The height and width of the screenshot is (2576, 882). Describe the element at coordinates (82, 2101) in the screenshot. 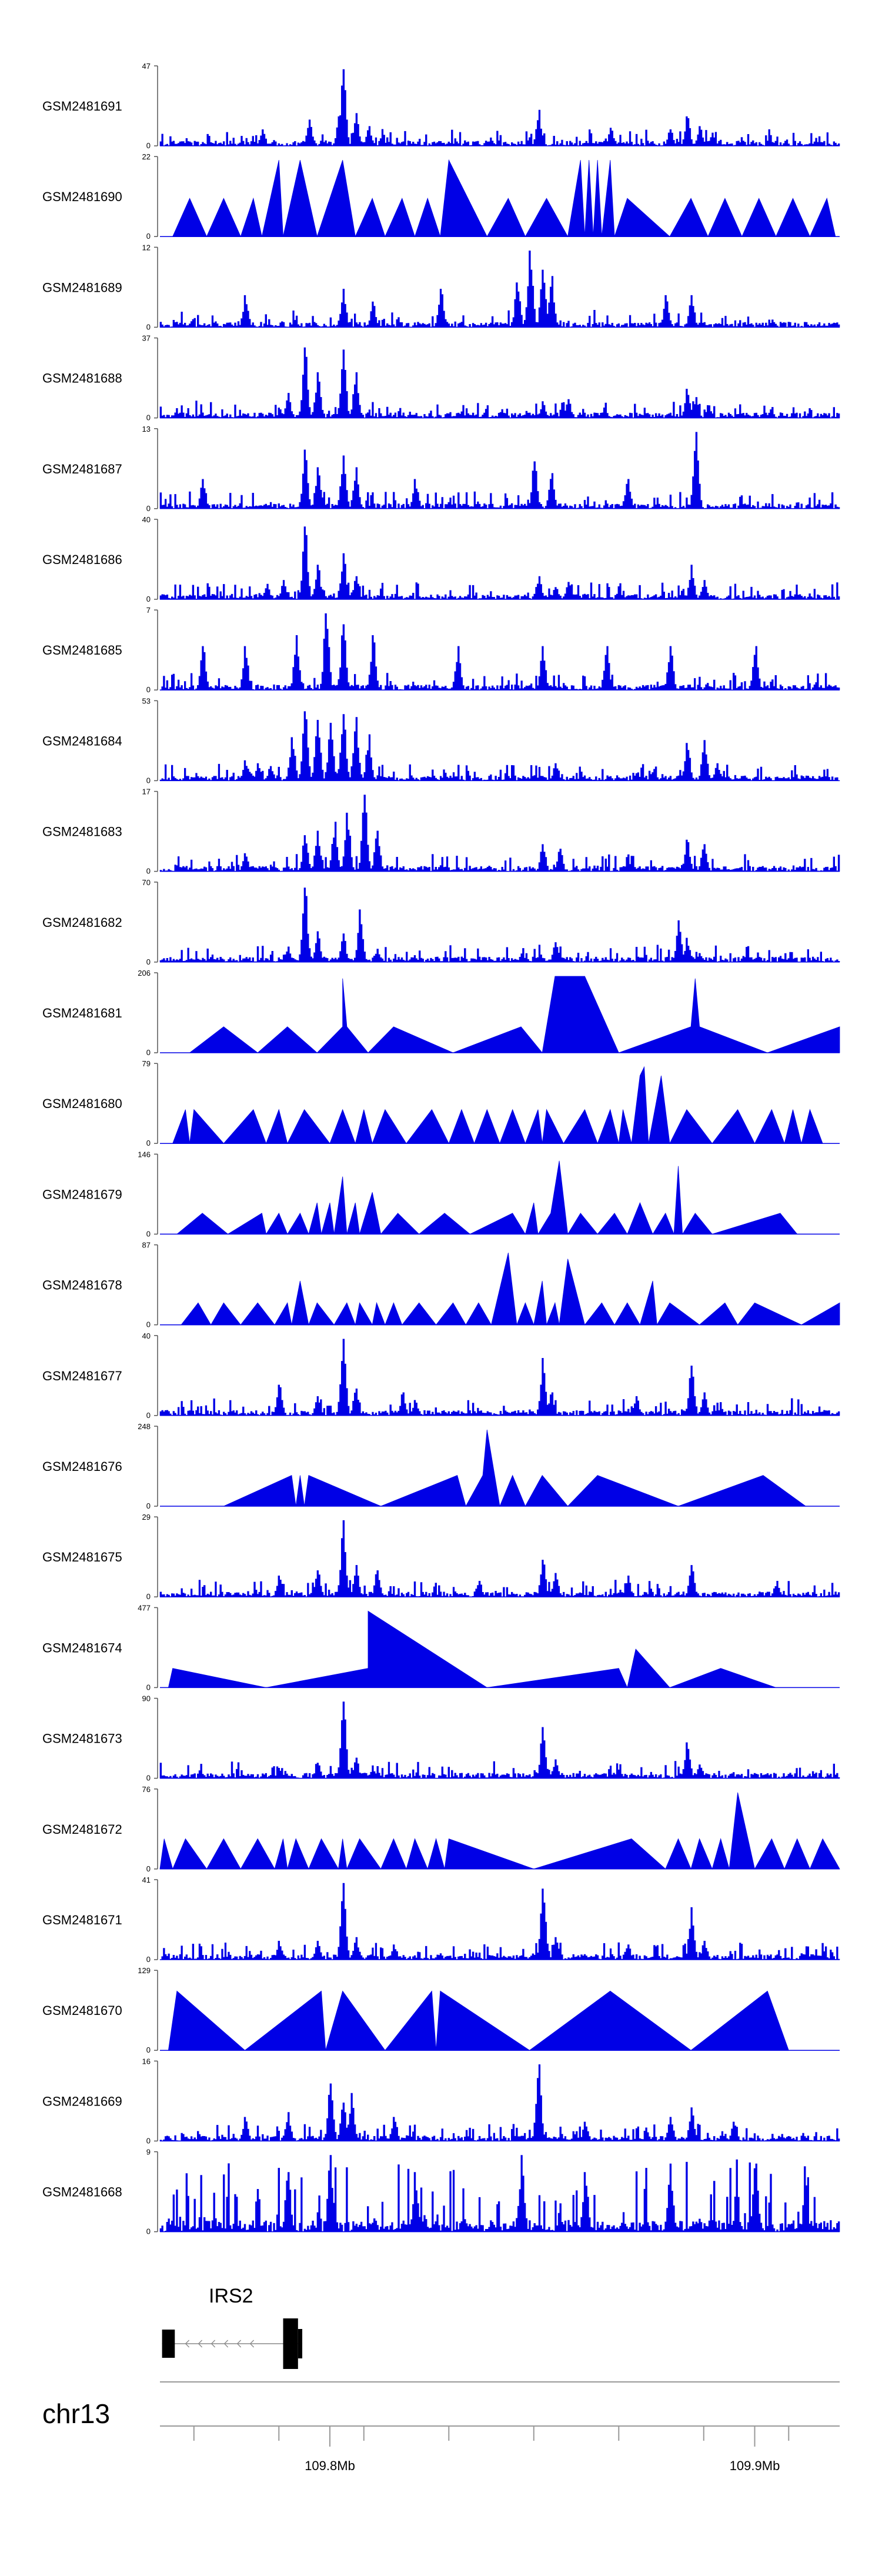

I see `track-label: GSM2481669` at that location.